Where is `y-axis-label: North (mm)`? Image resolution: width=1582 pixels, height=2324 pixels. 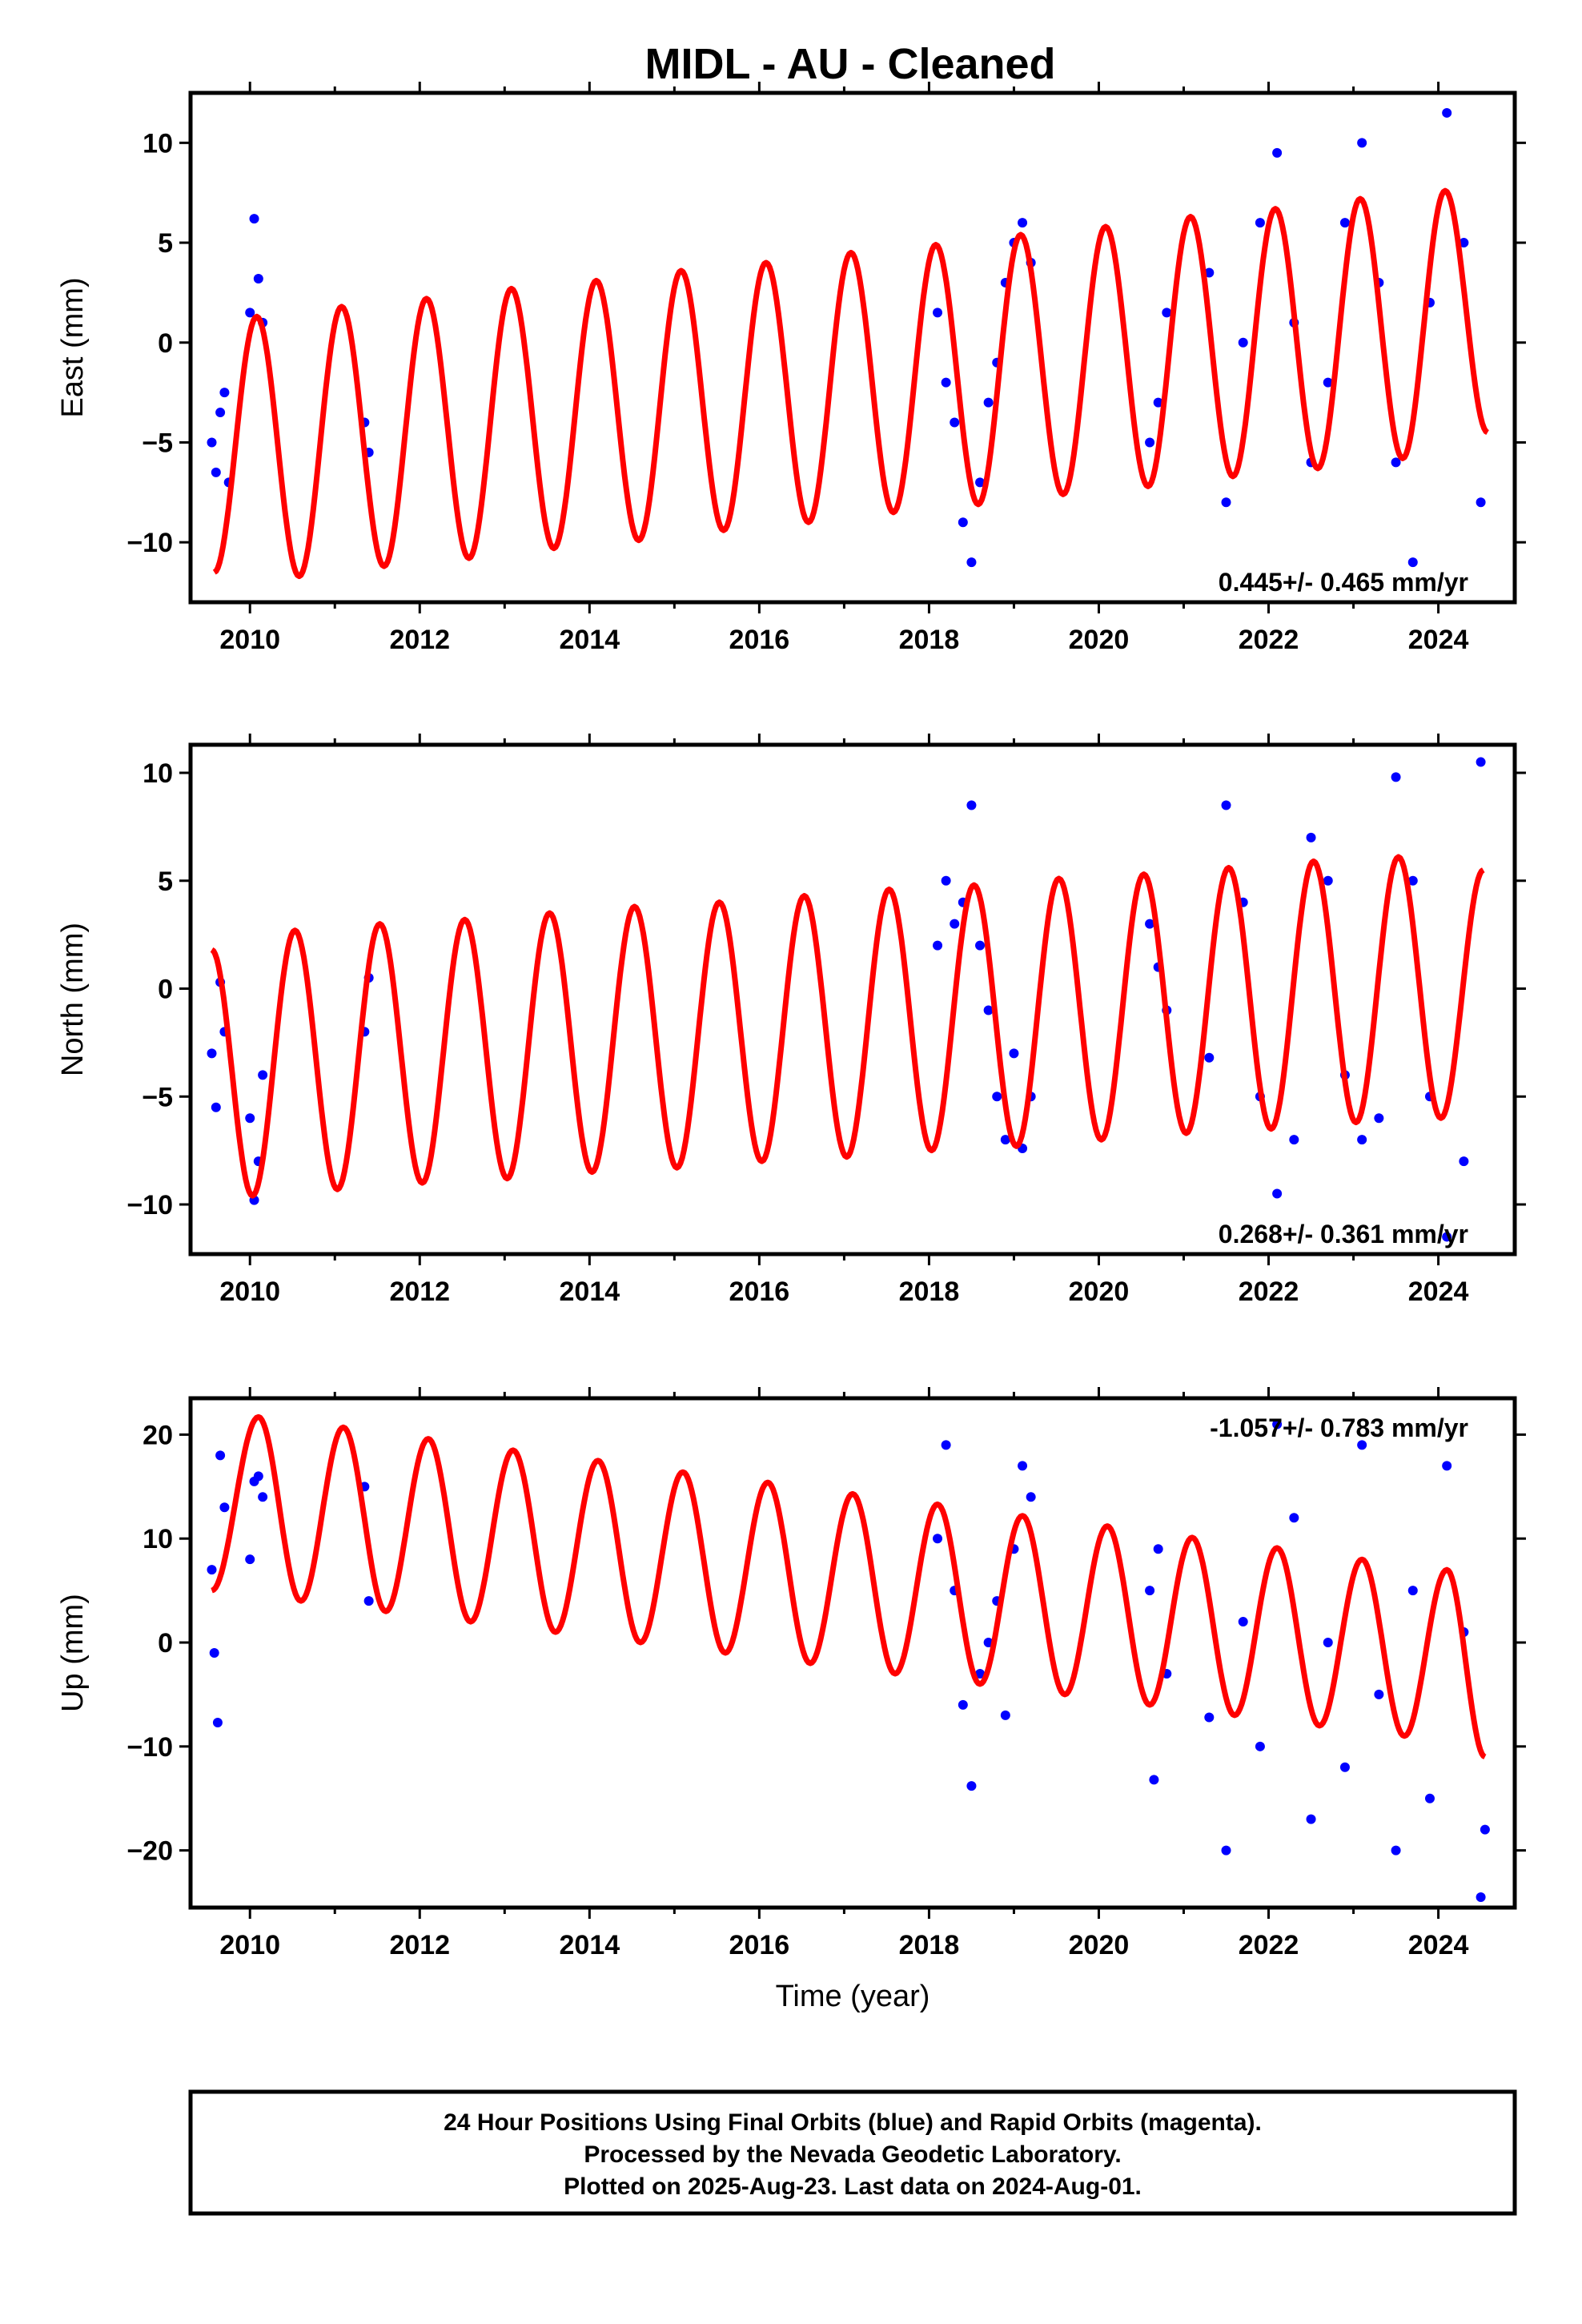
y-axis-label: North (mm) is located at coordinates (73, 1000).